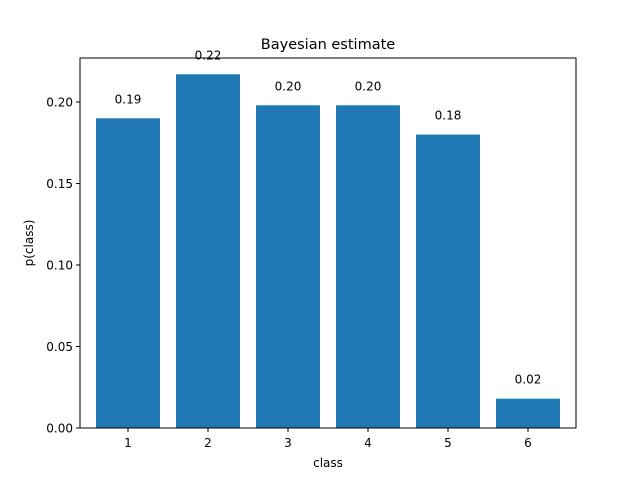 The image size is (640, 480). I want to click on x-tick-label-5: 5, so click(448, 443).